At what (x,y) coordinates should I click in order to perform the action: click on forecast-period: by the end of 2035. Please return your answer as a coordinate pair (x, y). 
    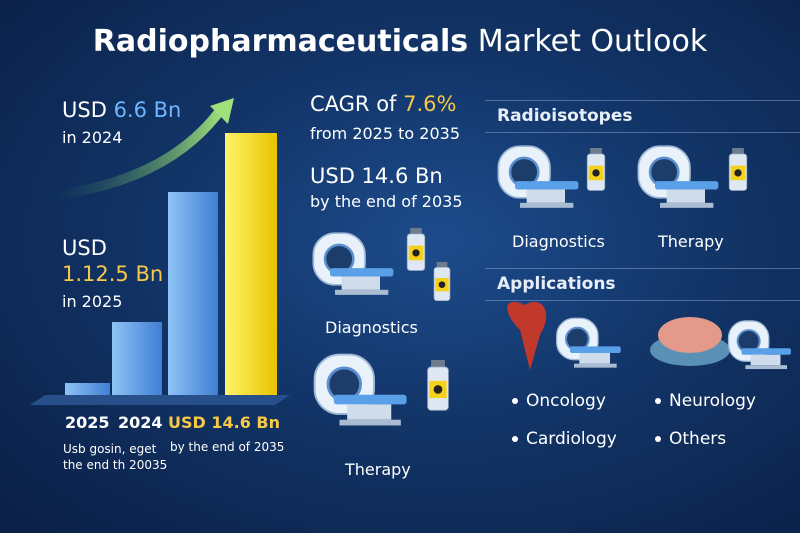
    Looking at the image, I should click on (386, 201).